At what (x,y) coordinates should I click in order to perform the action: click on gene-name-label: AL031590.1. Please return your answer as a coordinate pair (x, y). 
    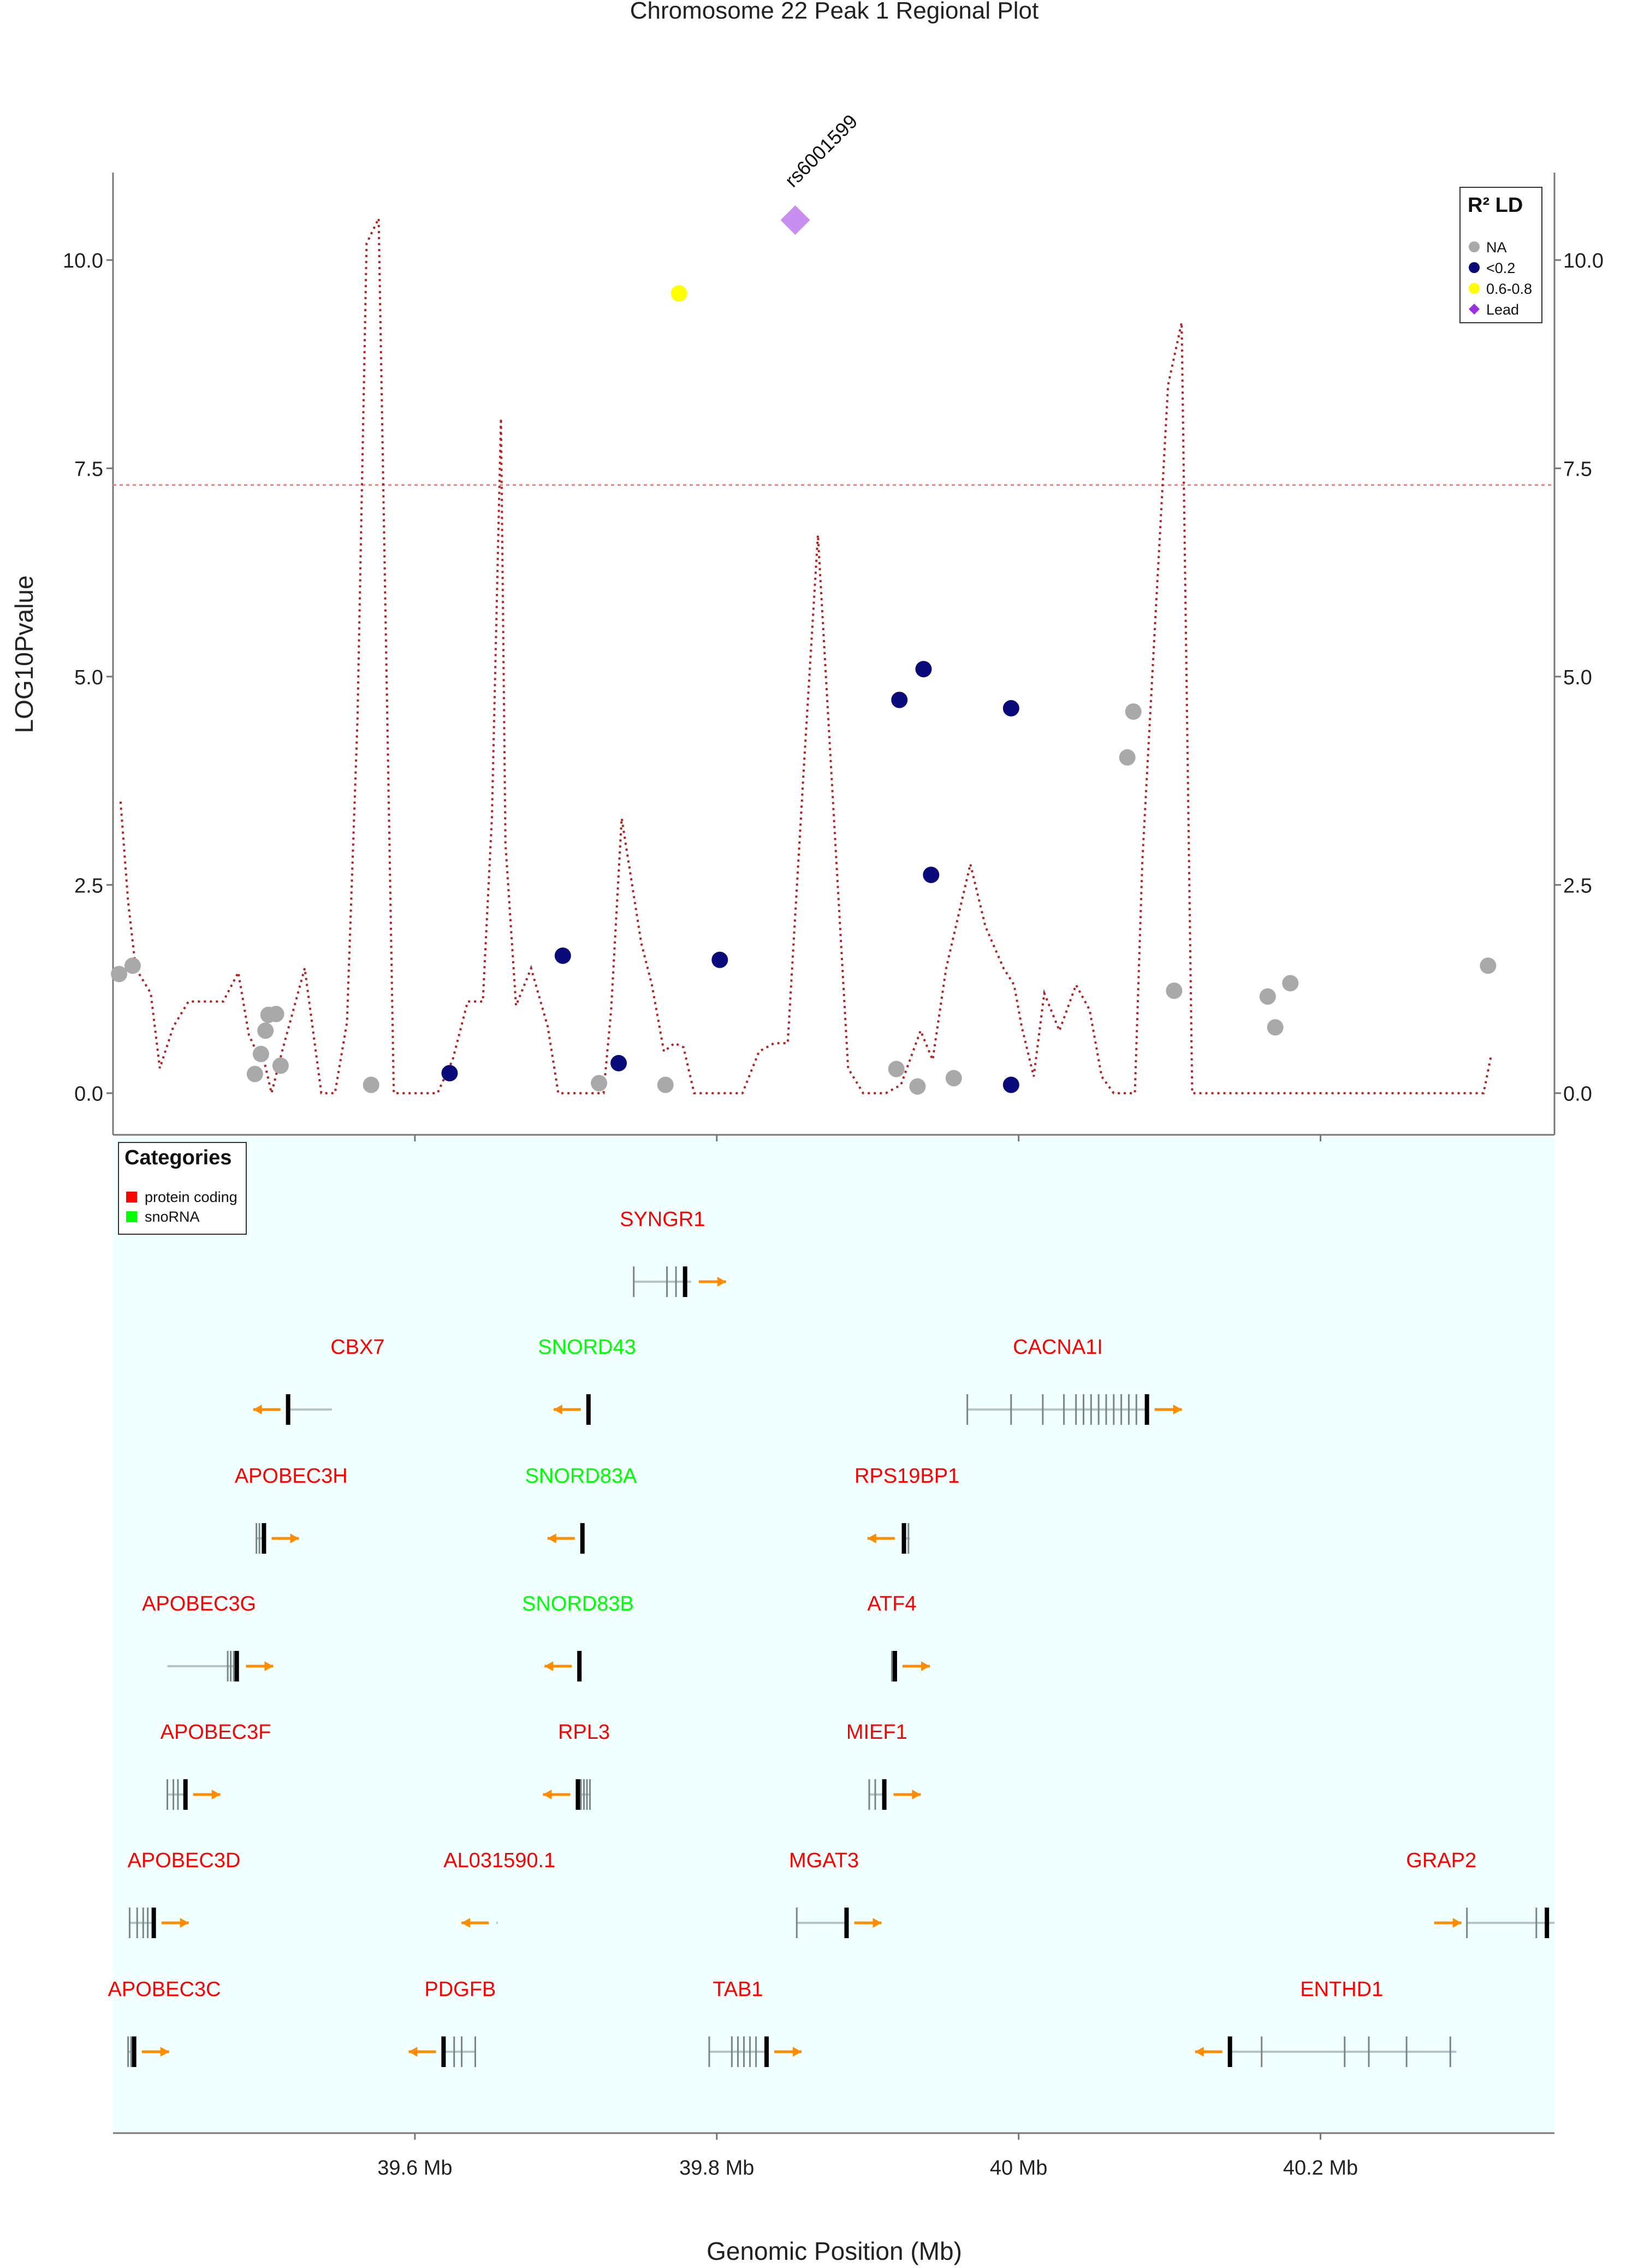
    Looking at the image, I should click on (499, 1860).